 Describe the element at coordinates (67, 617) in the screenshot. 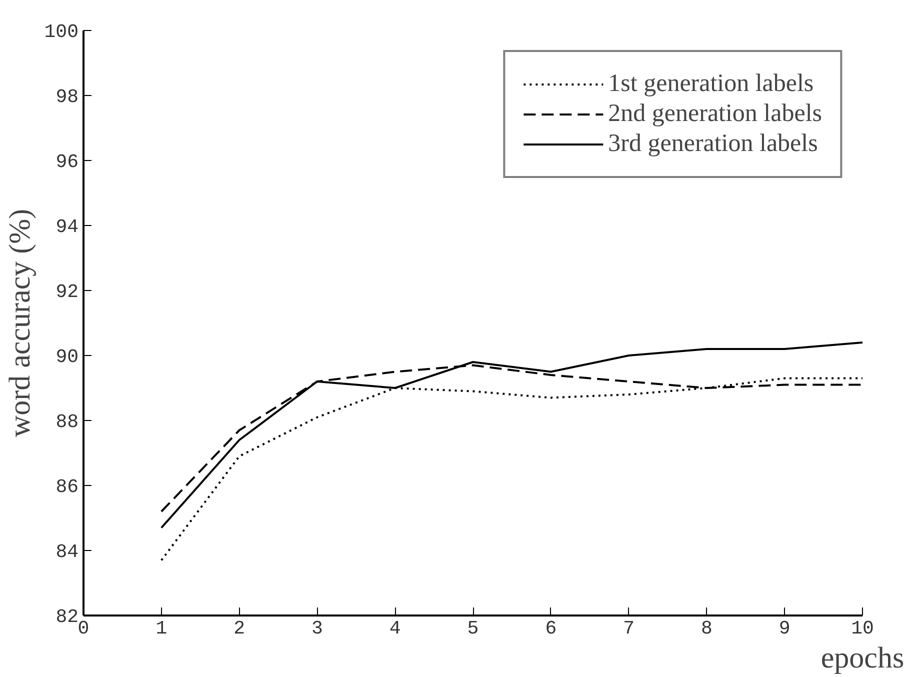

I see `y-tick-label: 82` at that location.